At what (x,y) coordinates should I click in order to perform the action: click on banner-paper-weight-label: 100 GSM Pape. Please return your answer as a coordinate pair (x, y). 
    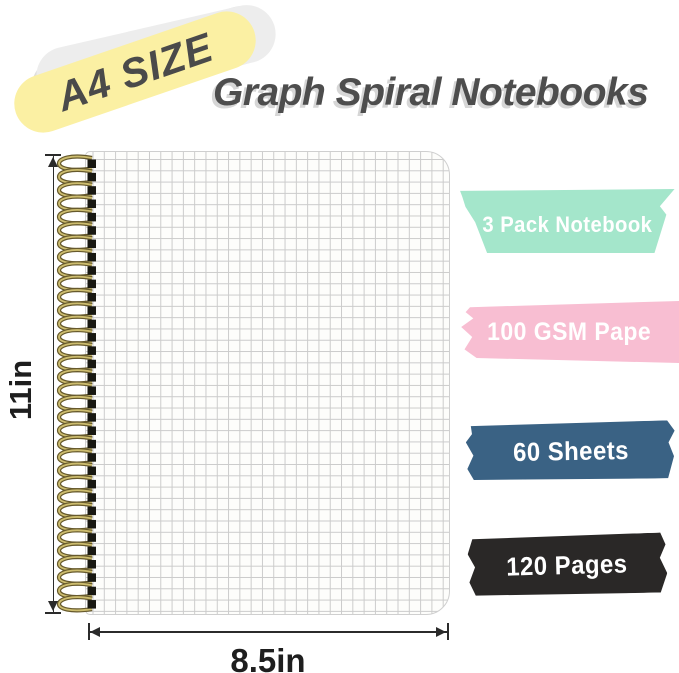
    Looking at the image, I should click on (569, 331).